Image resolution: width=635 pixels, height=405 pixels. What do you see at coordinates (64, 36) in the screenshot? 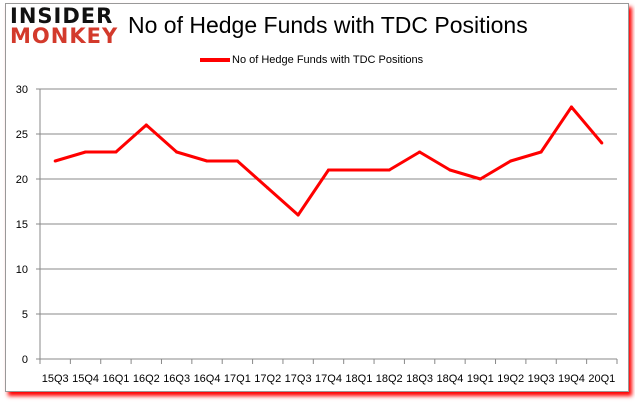
I see `logo-line2: MONKEY` at bounding box center [64, 36].